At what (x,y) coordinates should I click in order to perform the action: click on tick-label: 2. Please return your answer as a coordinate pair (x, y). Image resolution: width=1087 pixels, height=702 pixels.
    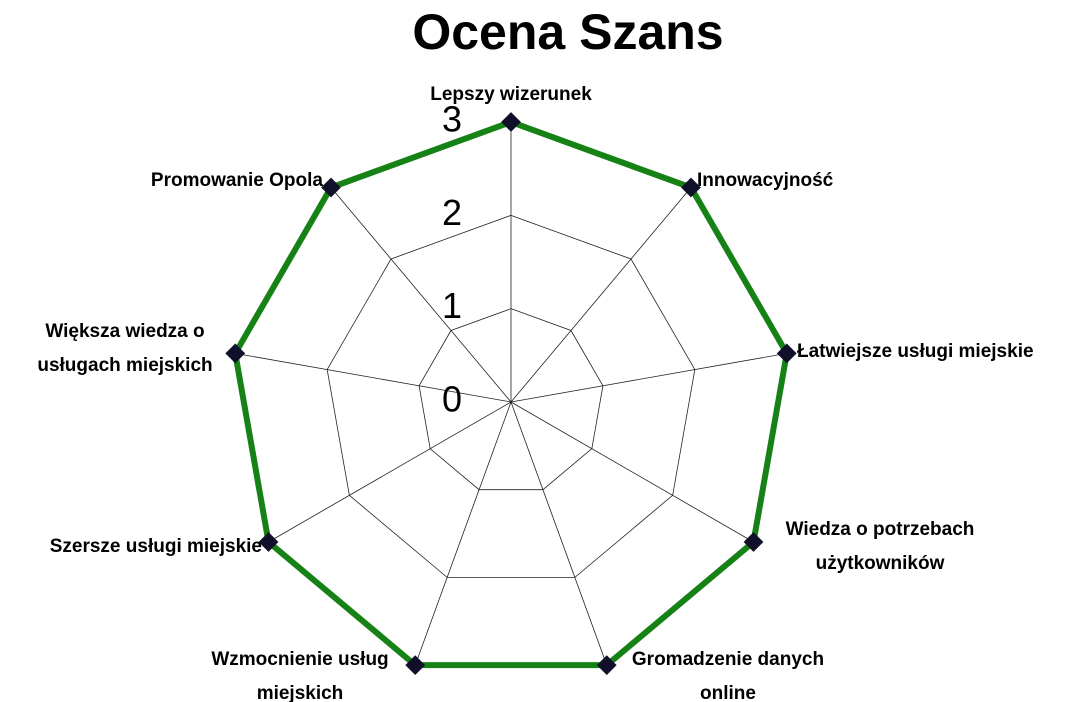
    Looking at the image, I should click on (452, 212).